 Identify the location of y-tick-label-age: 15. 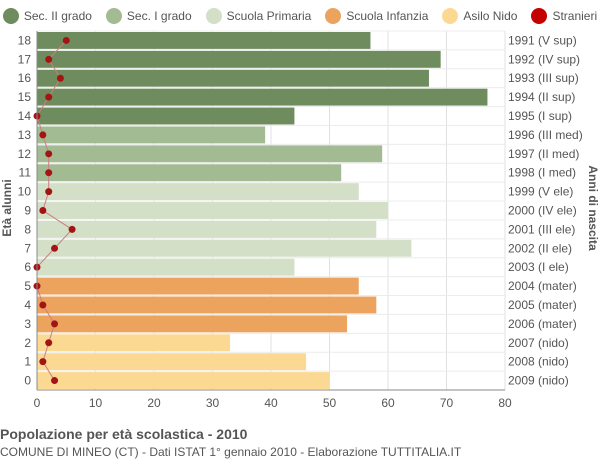
(25, 97).